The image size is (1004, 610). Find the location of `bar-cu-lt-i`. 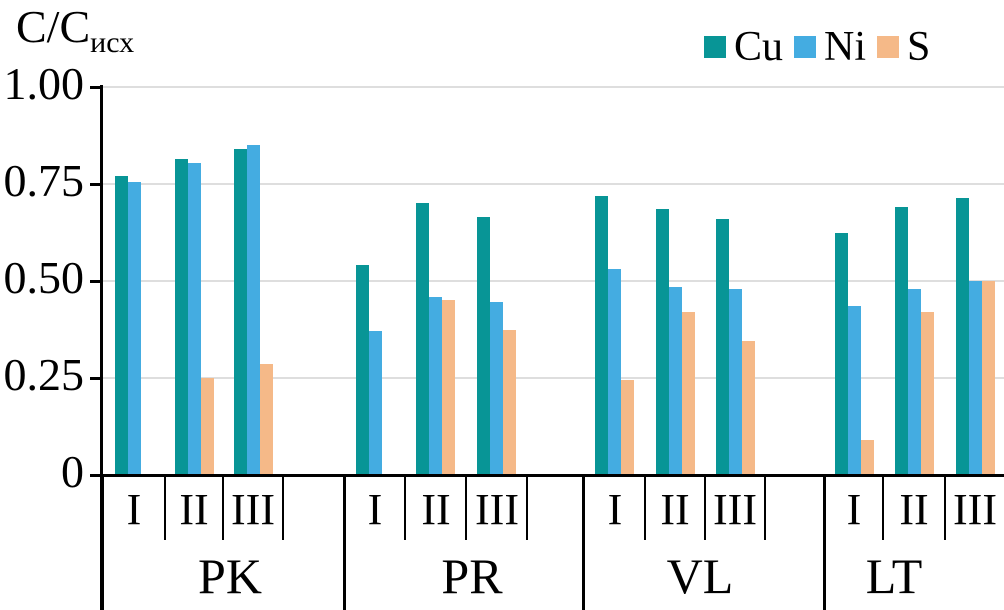

bar-cu-lt-i is located at coordinates (841, 354).